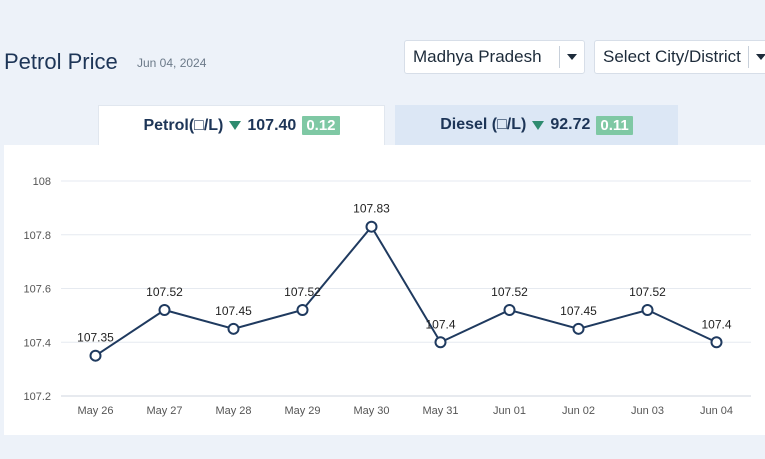 The width and height of the screenshot is (765, 459). Describe the element at coordinates (570, 124) in the screenshot. I see `tab-diesel-price: 92.72` at that location.